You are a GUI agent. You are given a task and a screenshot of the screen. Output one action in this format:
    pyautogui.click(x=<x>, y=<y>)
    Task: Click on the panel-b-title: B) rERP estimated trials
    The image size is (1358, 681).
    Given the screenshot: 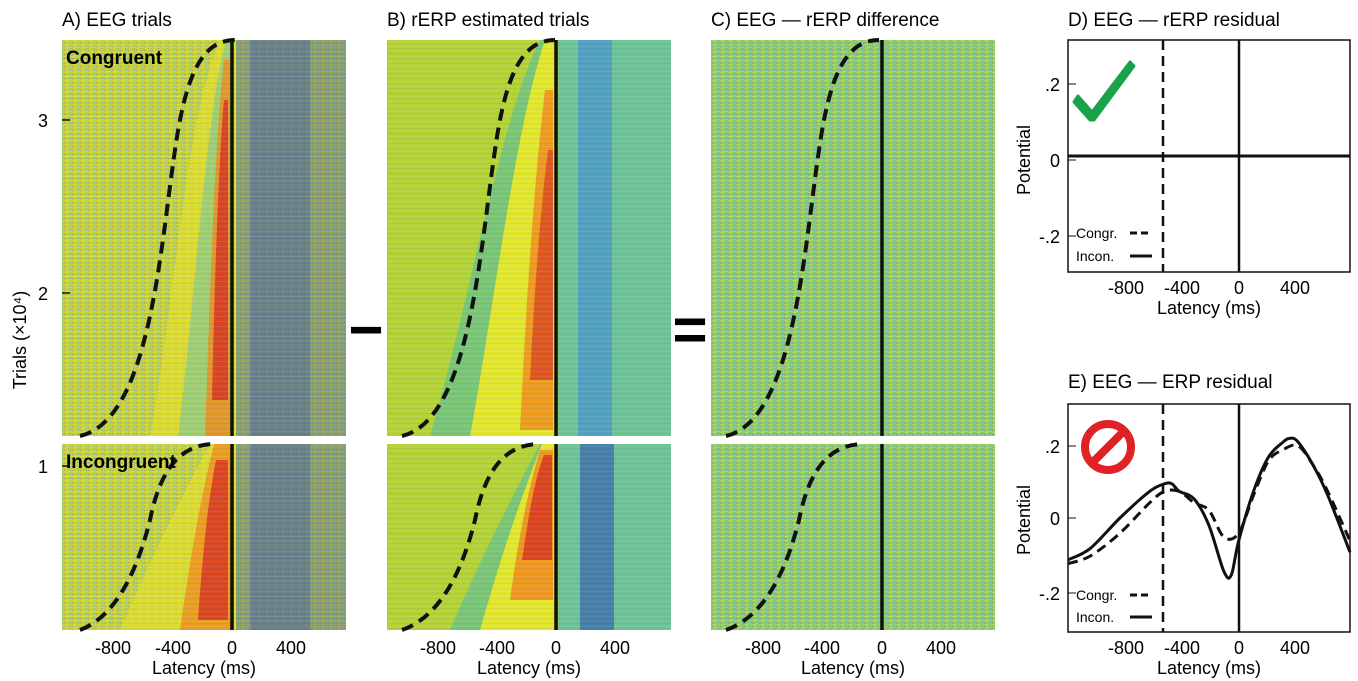 What is the action you would take?
    pyautogui.click(x=488, y=20)
    